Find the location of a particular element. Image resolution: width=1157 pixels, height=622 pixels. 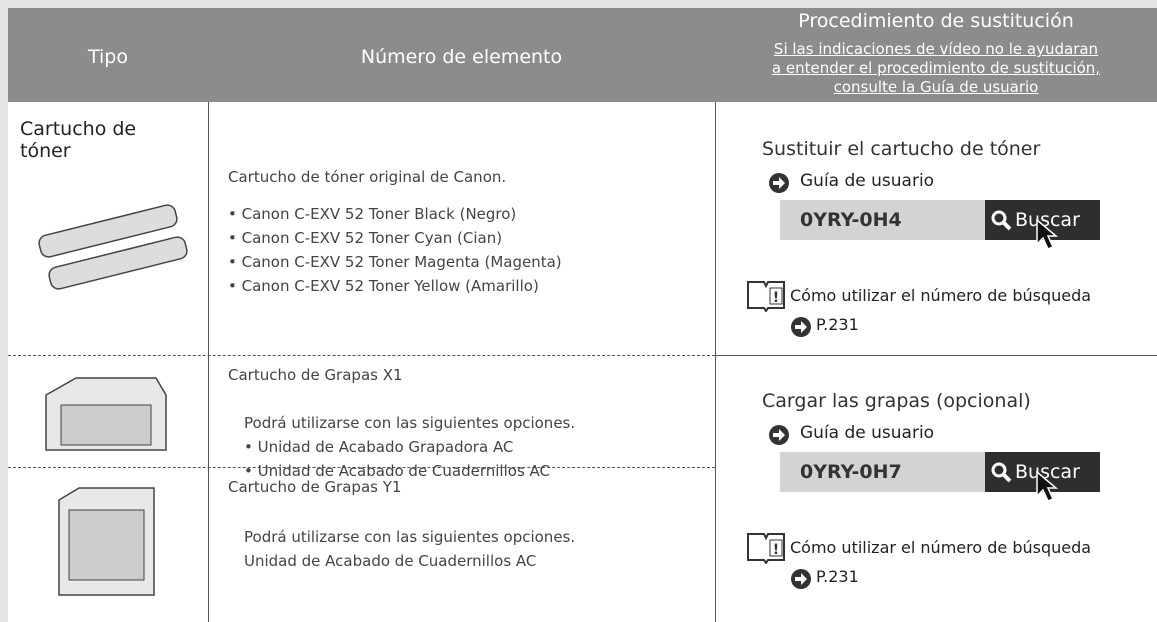

item-title: Cartucho de tóner original de Canon. is located at coordinates (367, 177).